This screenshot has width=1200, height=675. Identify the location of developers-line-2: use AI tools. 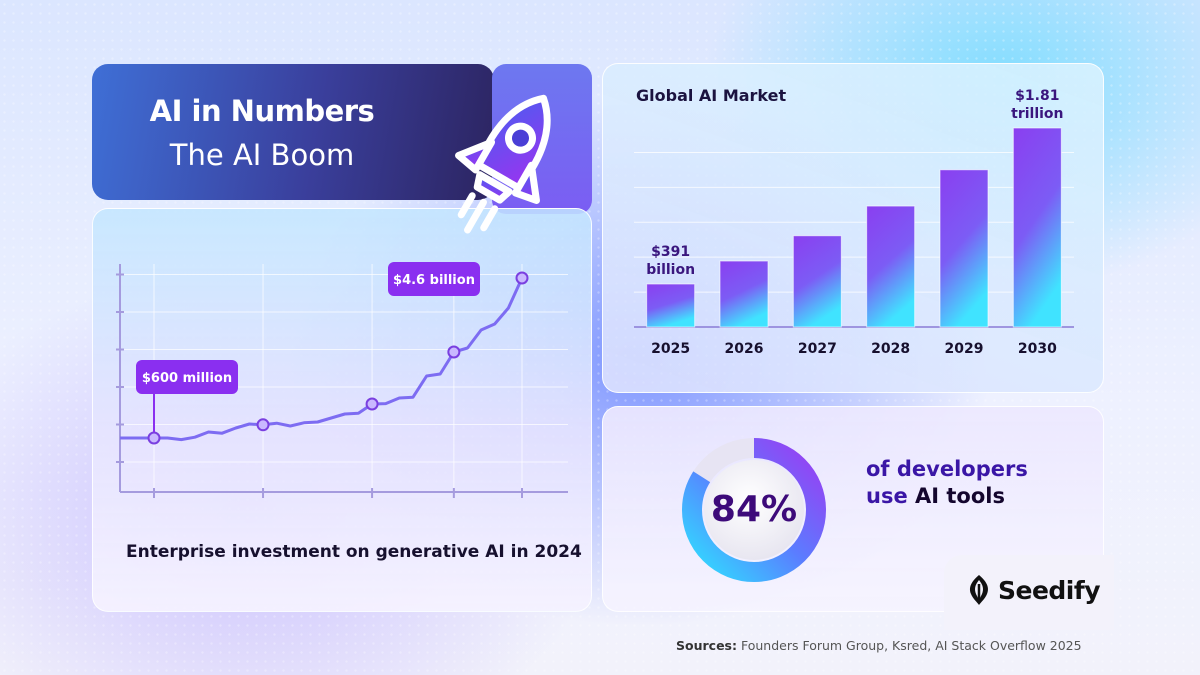
(947, 496).